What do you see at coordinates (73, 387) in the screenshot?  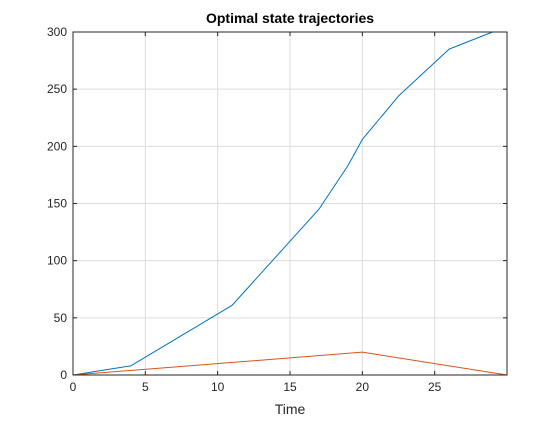 I see `x-tick-label: 0` at bounding box center [73, 387].